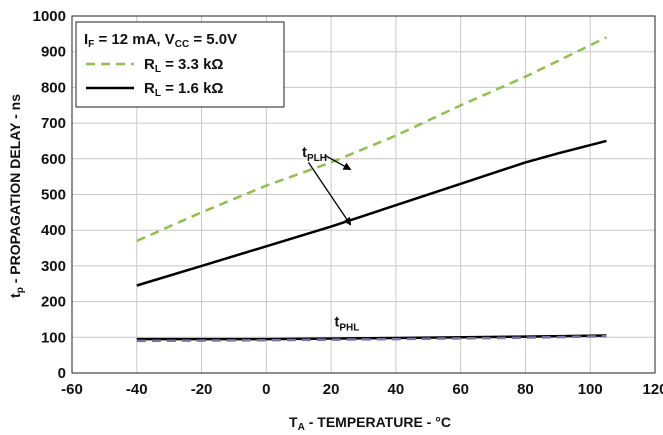 The width and height of the screenshot is (663, 435). Describe the element at coordinates (183, 89) in the screenshot. I see `legend-entry: RL = 1.6 kΩ` at that location.